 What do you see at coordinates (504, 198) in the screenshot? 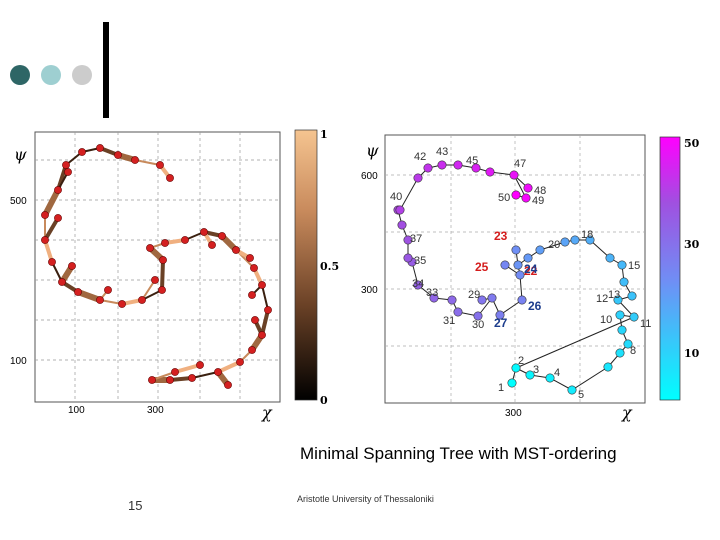
I see `chart2-point-label: 50` at bounding box center [504, 198].